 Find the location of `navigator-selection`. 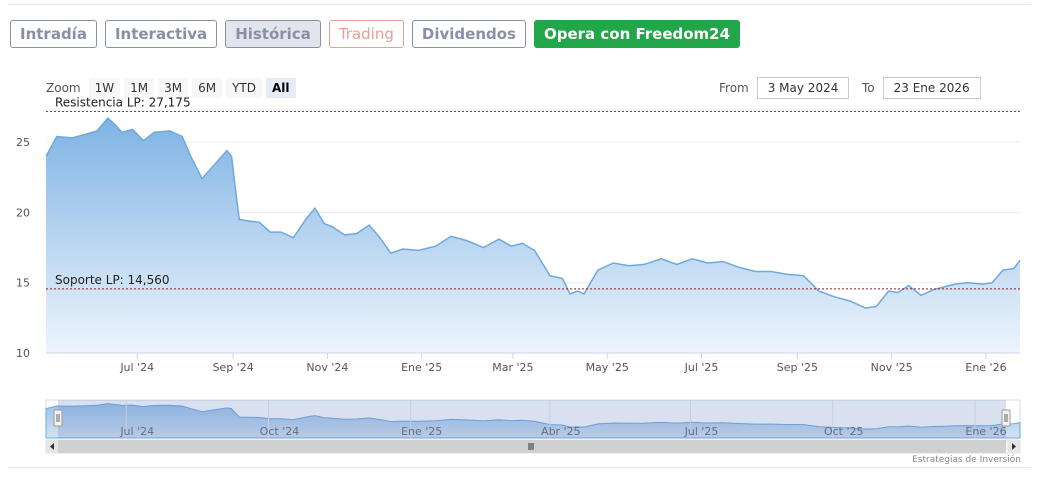

navigator-selection is located at coordinates (532, 419).